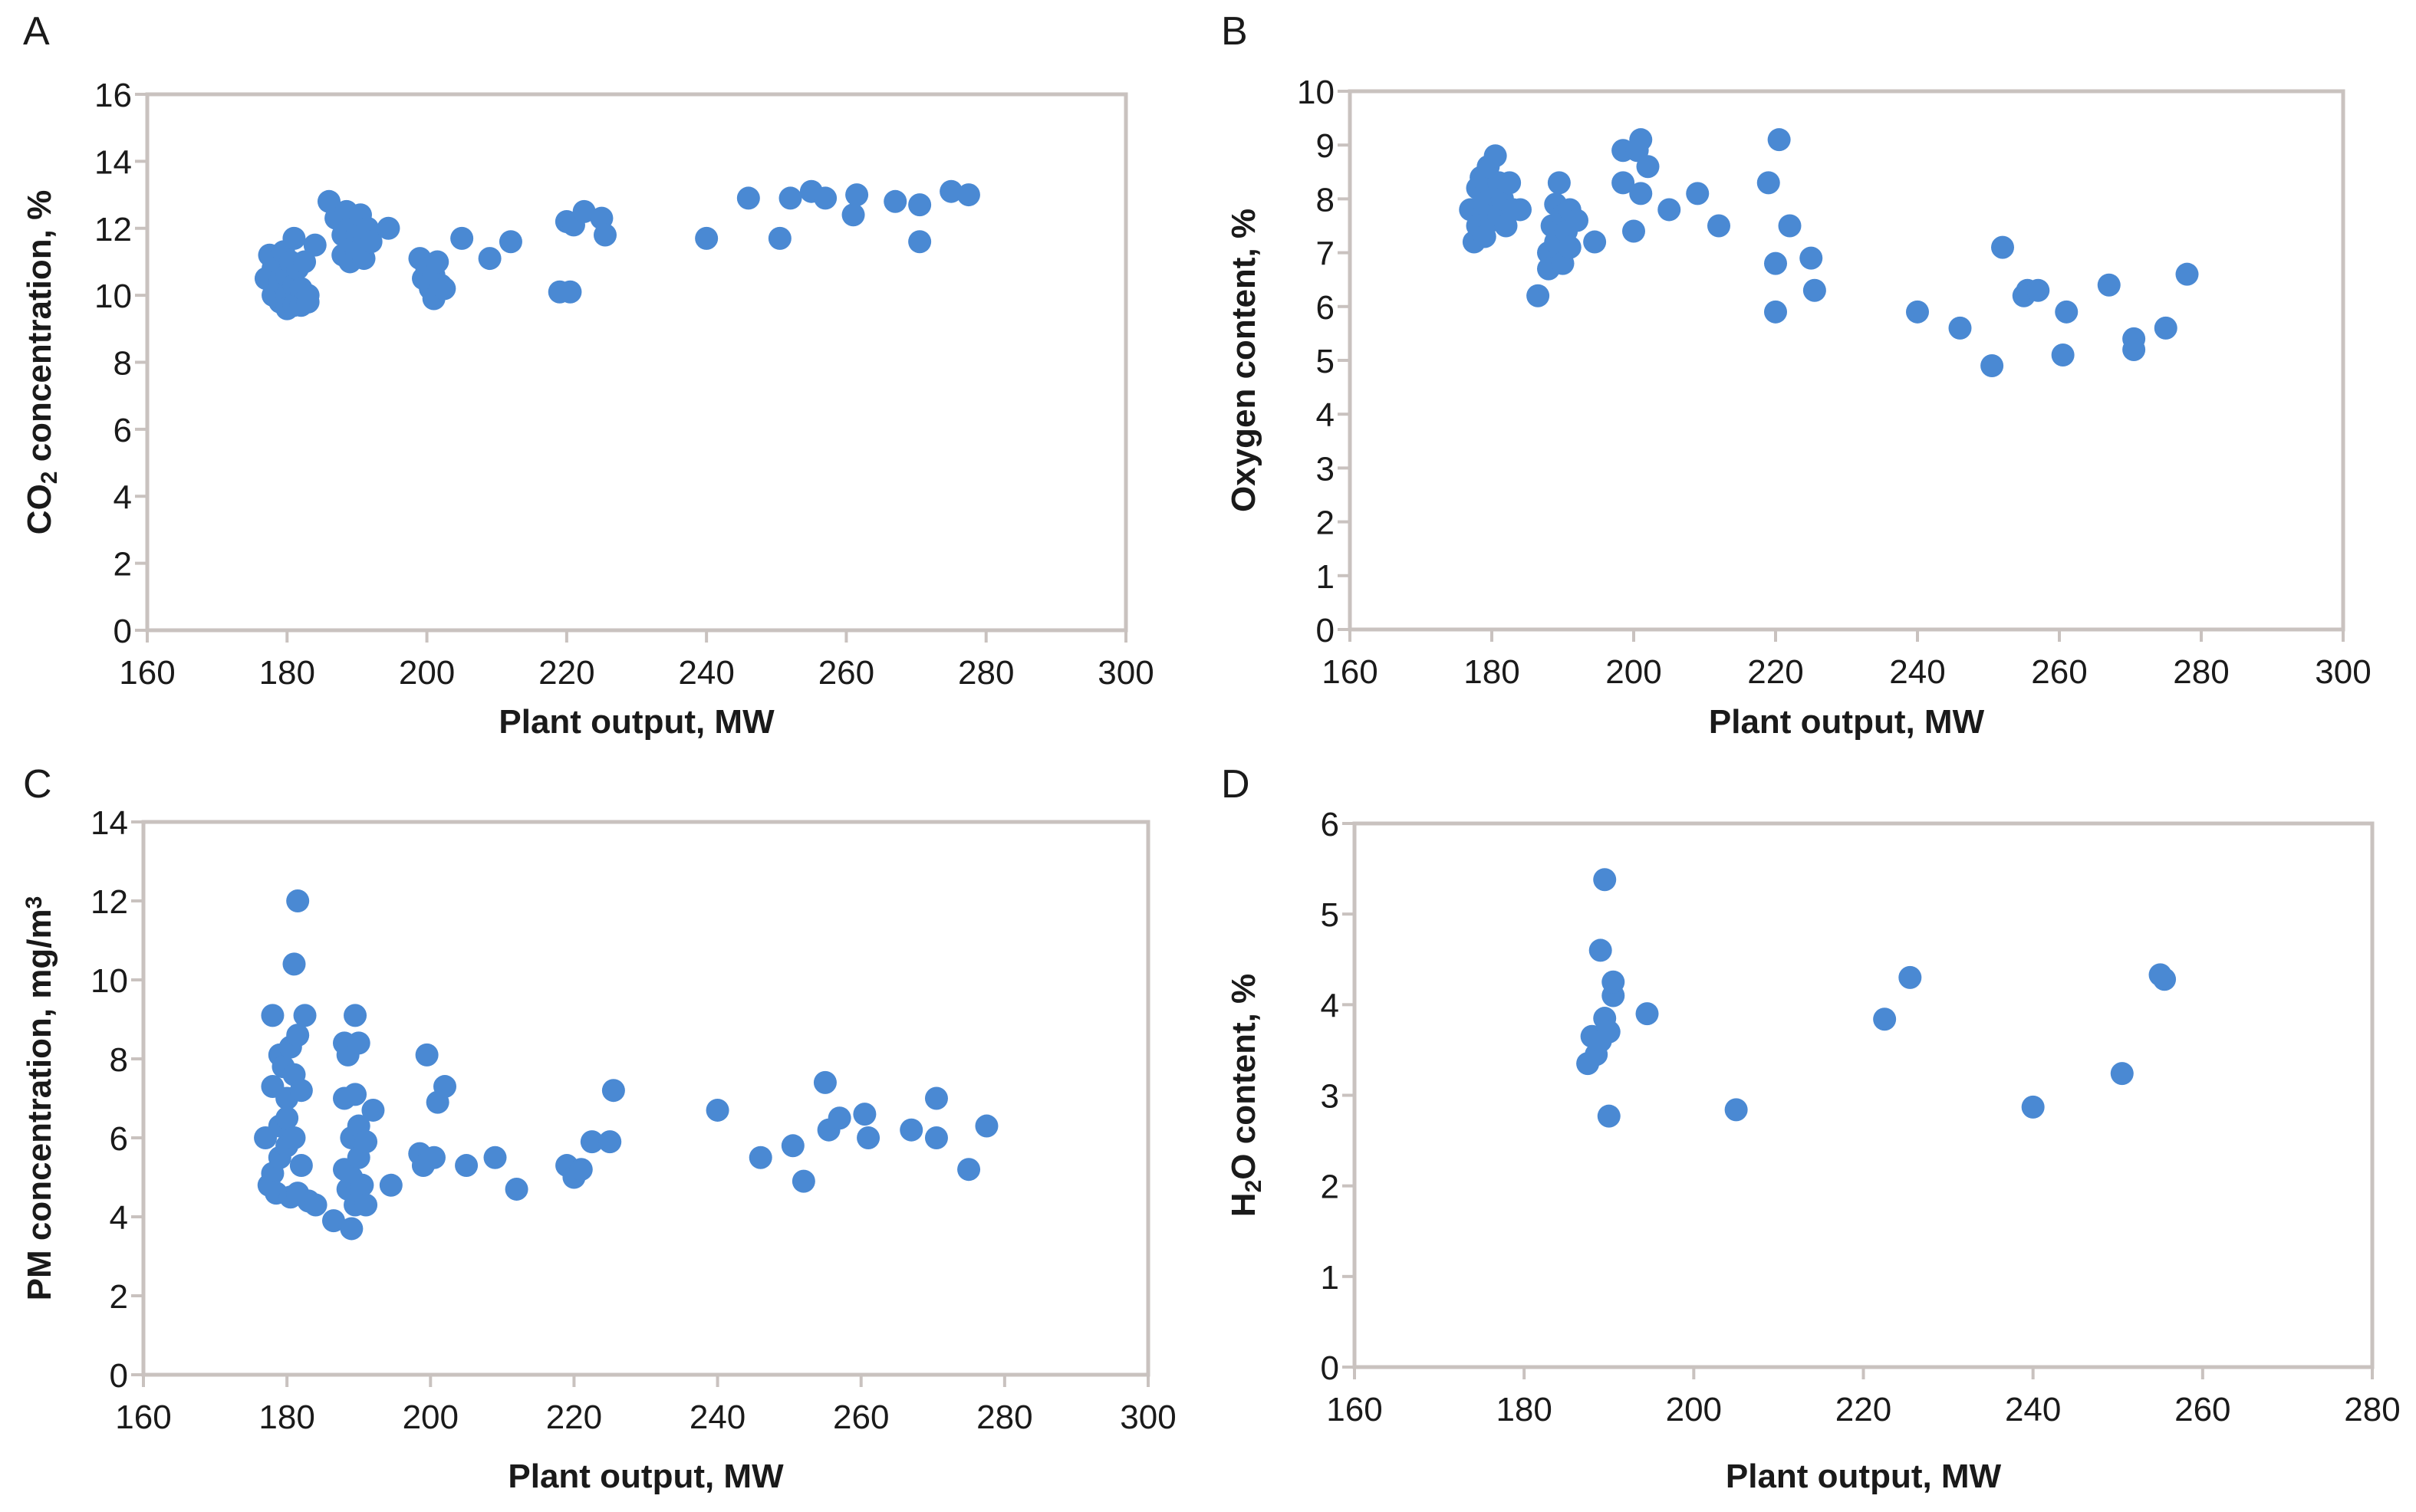  What do you see at coordinates (637, 722) in the screenshot?
I see `panel-a-x-axis-title: Plant output, MW` at bounding box center [637, 722].